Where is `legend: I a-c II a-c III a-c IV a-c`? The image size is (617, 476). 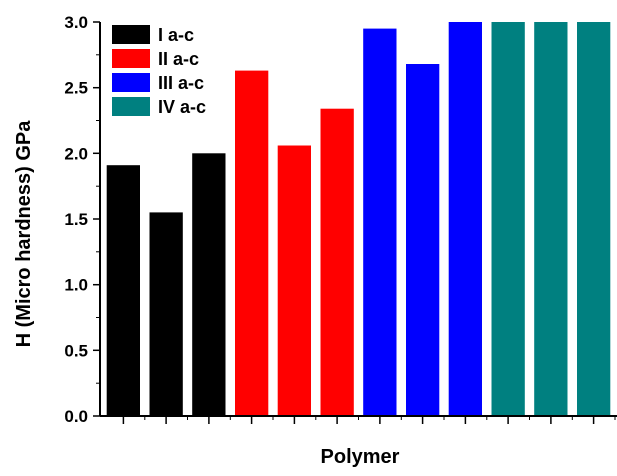 legend: I a-c II a-c III a-c IV a-c is located at coordinates (159, 71).